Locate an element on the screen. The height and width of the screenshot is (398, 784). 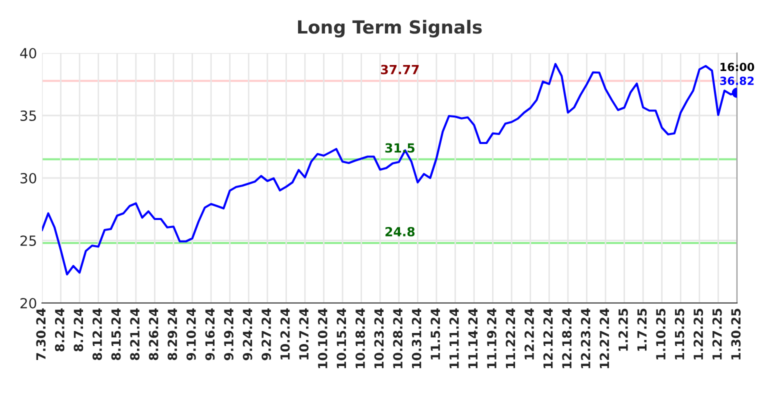
x-tick-label: 11.5.24 is located at coordinates (435, 334).